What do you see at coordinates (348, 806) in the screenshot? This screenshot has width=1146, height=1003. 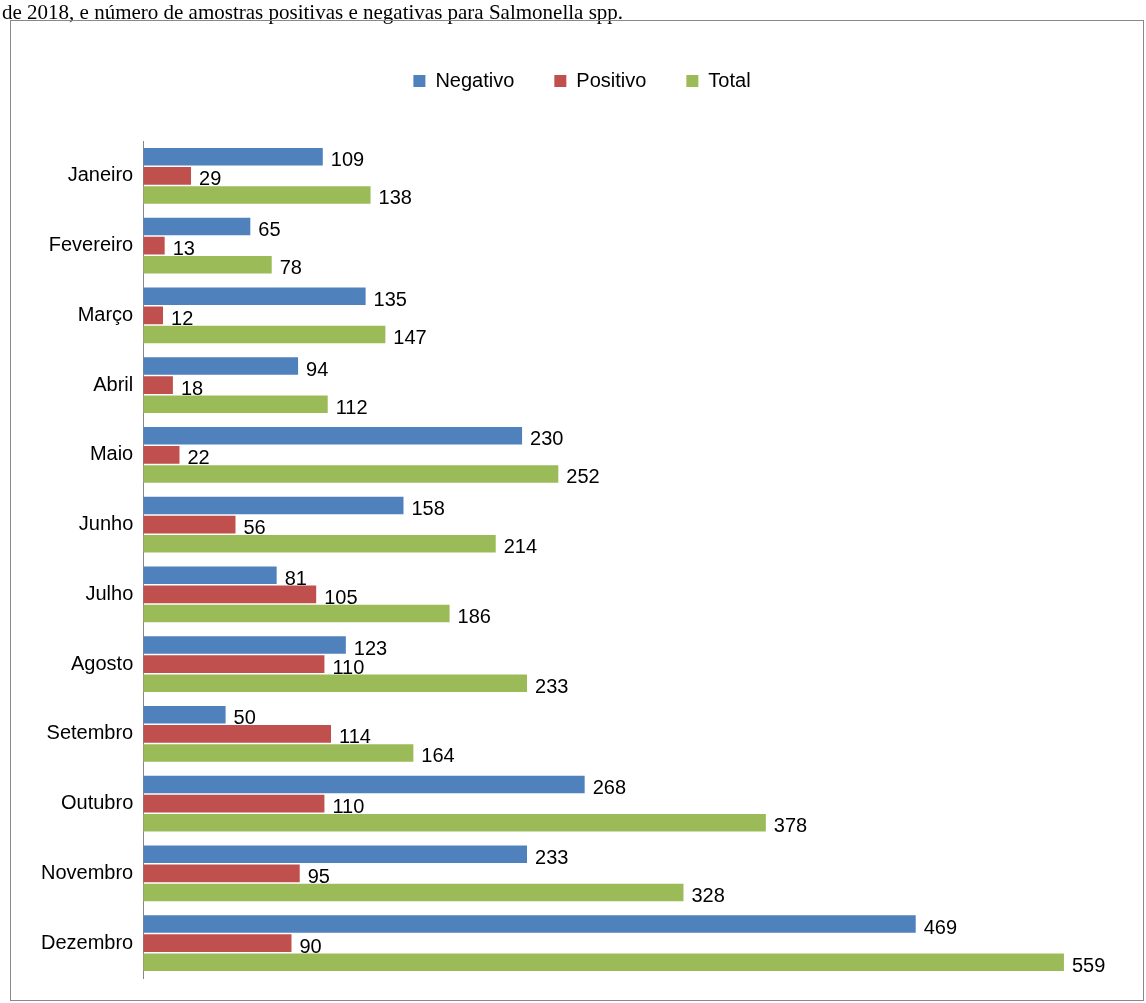 I see `data-label: 110` at bounding box center [348, 806].